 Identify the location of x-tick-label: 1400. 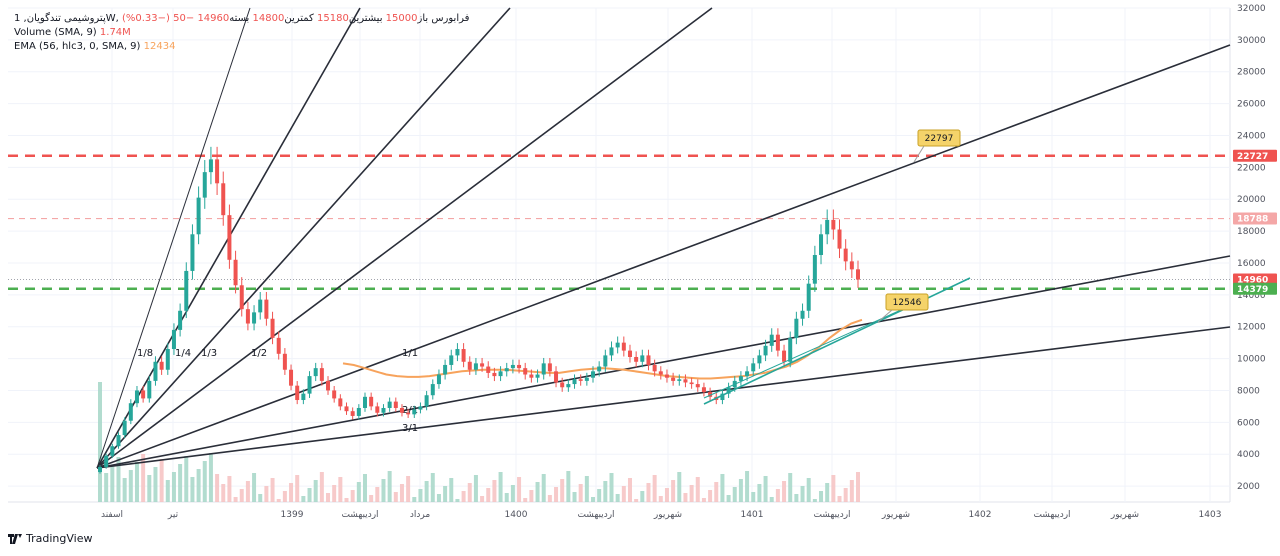
(516, 515).